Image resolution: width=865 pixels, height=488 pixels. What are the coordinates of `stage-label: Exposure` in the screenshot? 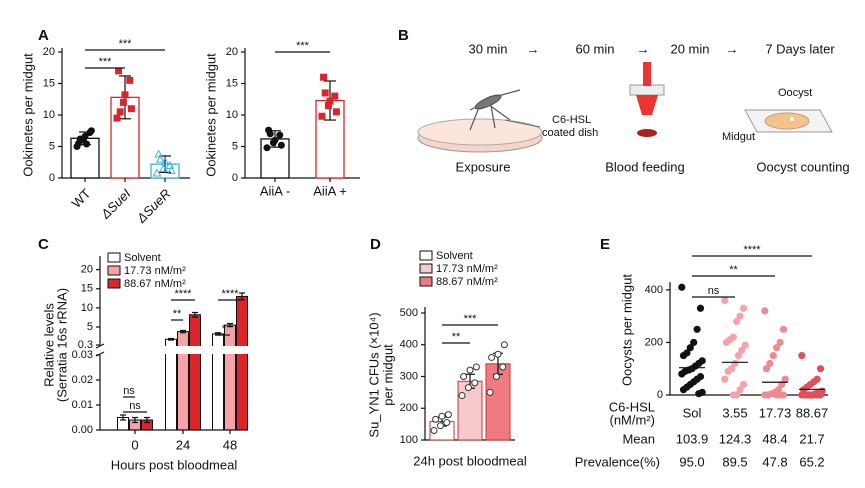 It's located at (483, 166).